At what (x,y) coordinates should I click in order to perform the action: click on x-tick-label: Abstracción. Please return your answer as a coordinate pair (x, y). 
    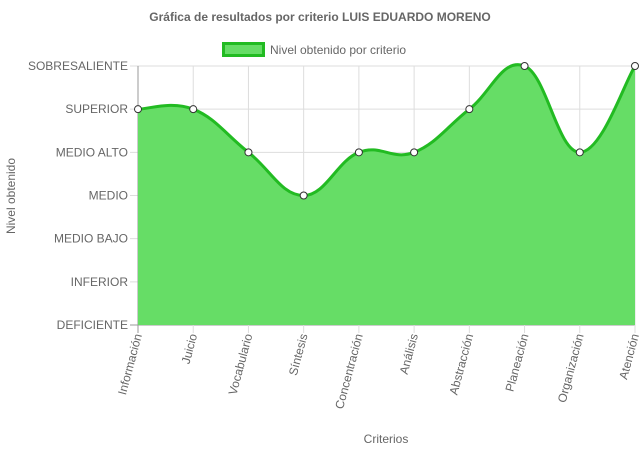
    Looking at the image, I should click on (461, 364).